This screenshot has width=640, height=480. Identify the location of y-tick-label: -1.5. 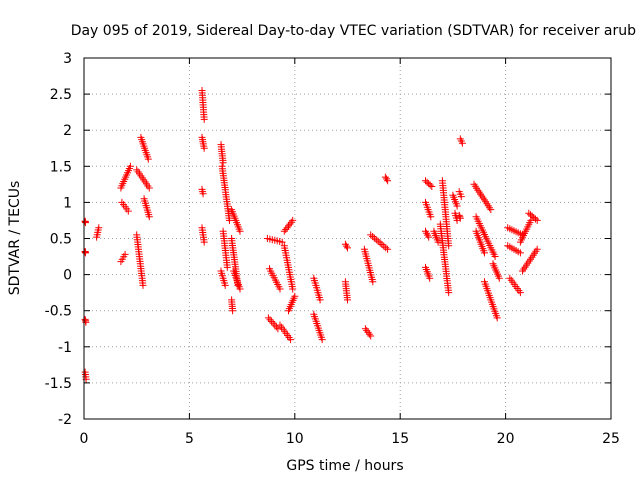
(58, 384).